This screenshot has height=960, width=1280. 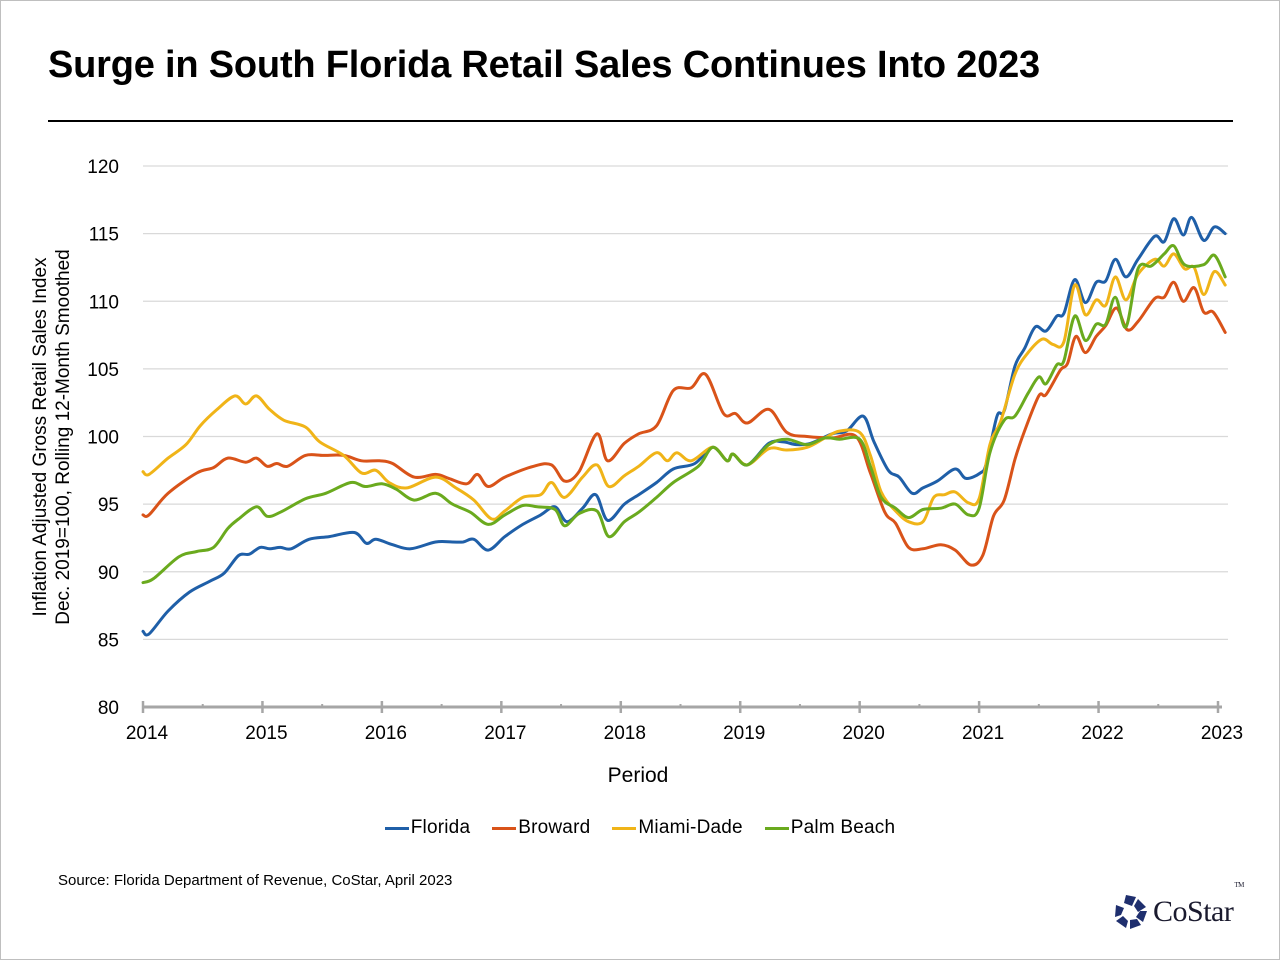 I want to click on trademark-mark: TM, so click(x=1239, y=885).